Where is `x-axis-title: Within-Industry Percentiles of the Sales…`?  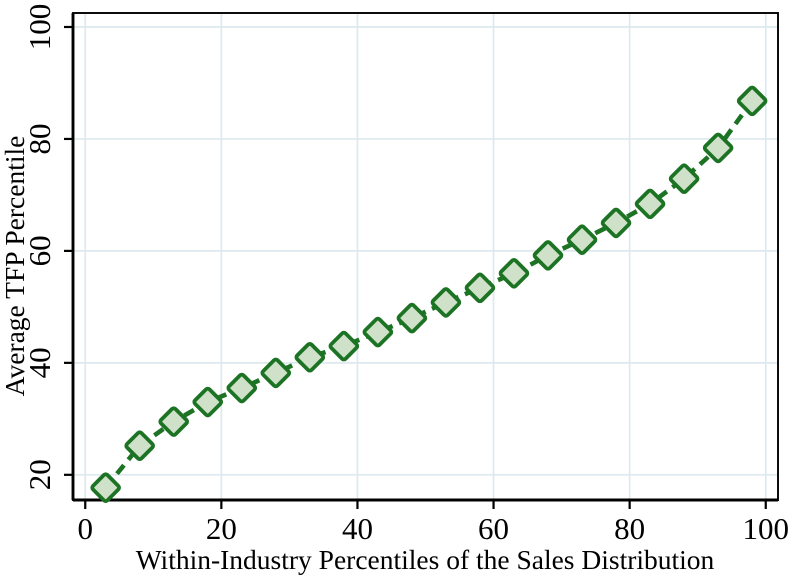 x-axis-title: Within-Industry Percentiles of the Sales… is located at coordinates (425, 559).